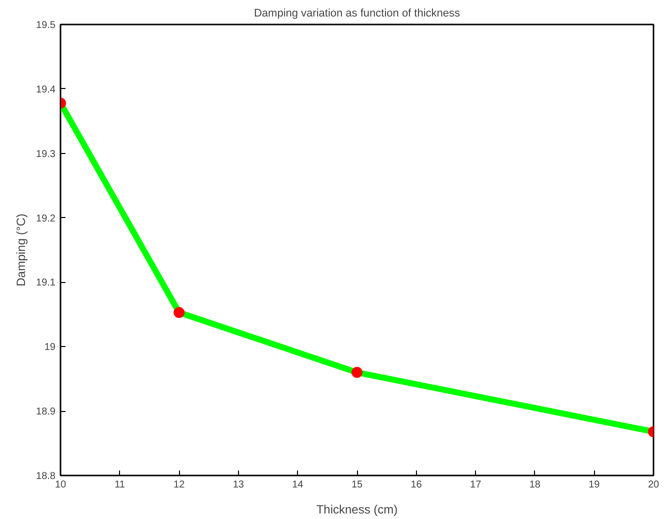 The image size is (667, 519). Describe the element at coordinates (357, 485) in the screenshot. I see `x-tick-label: 15` at that location.